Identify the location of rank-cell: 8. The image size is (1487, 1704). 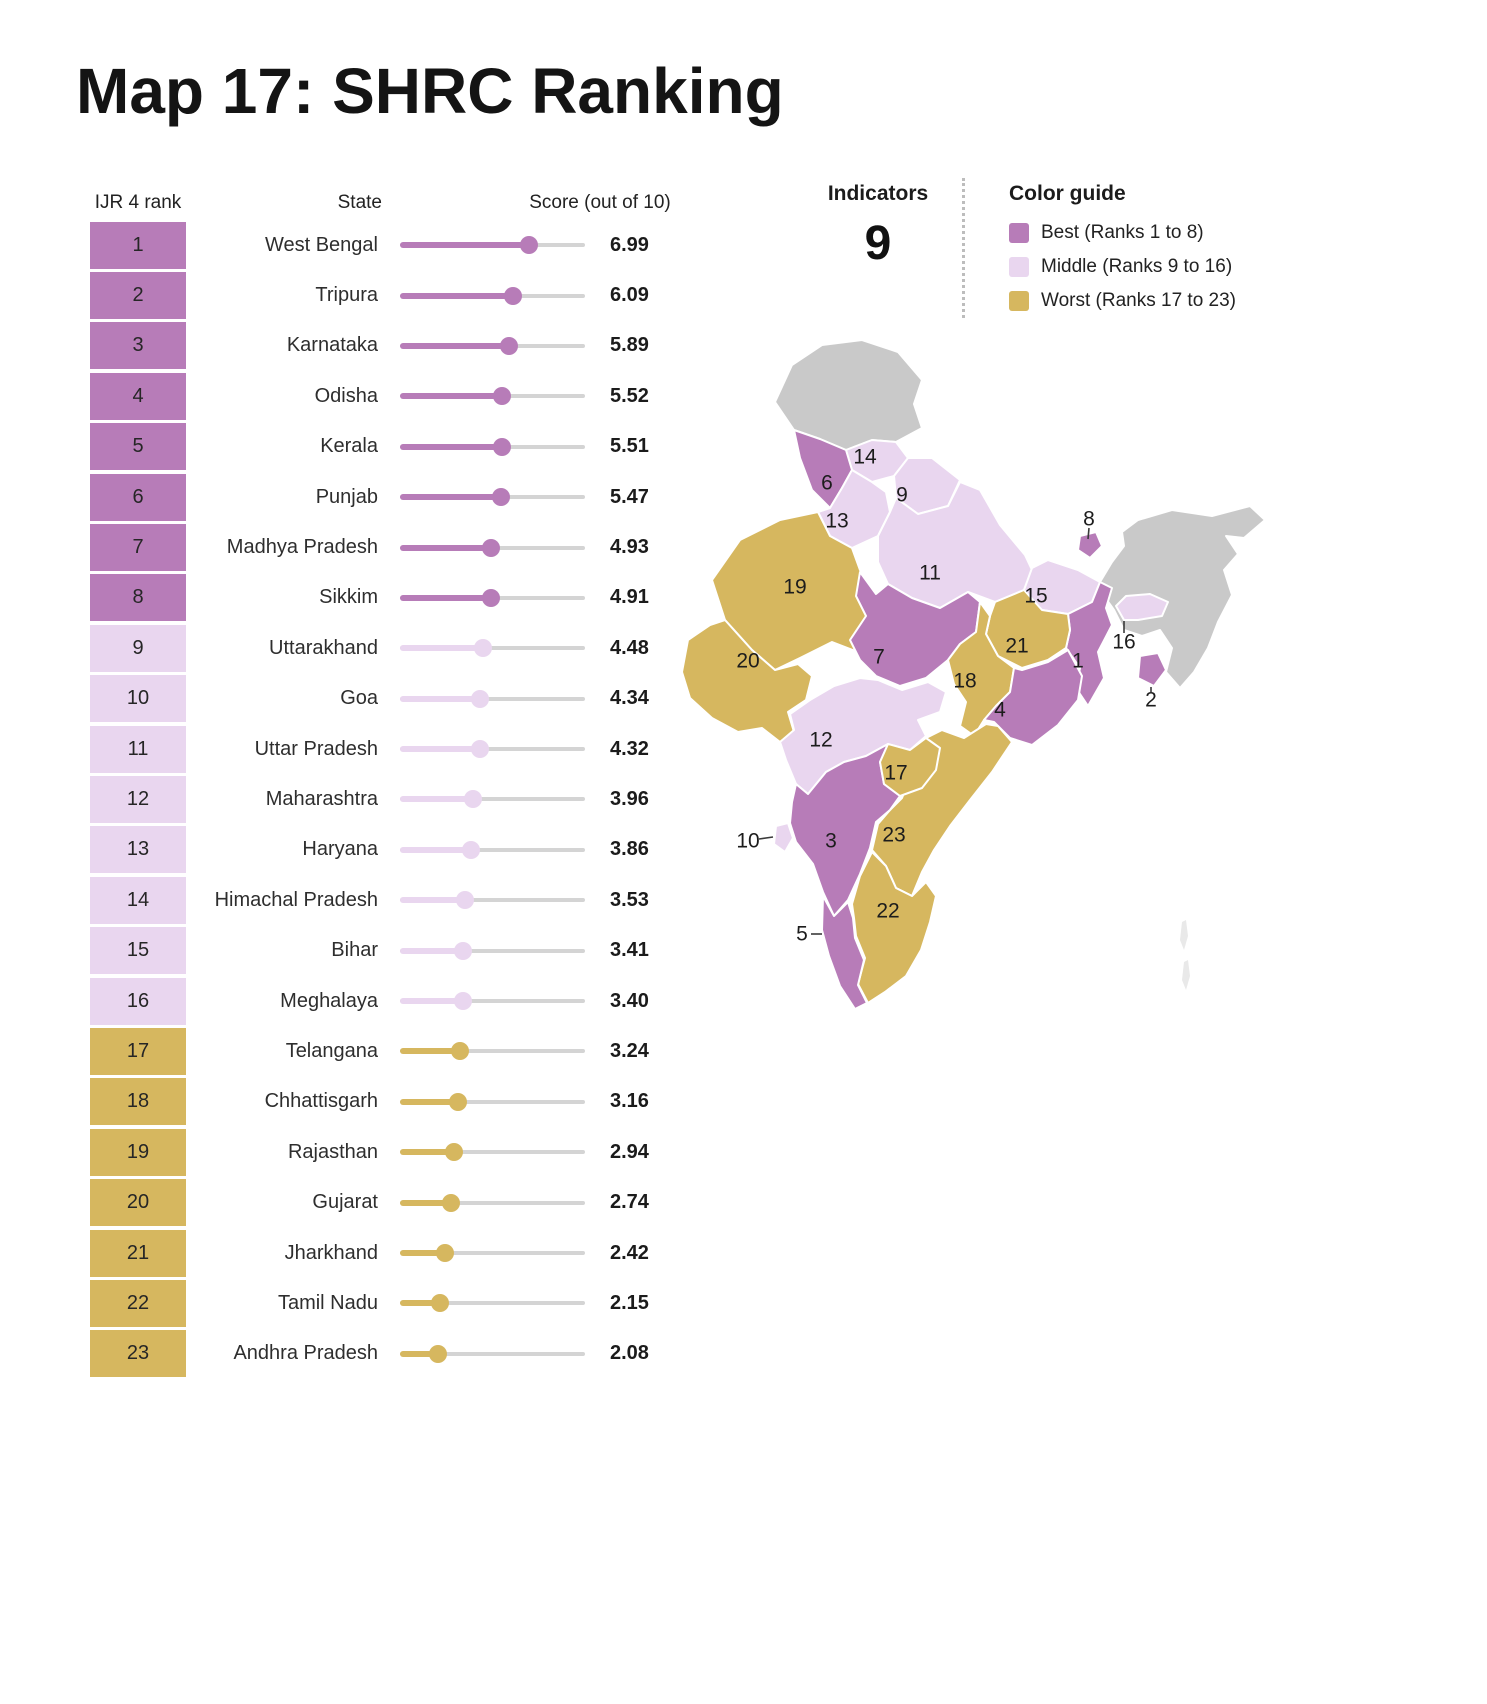
(138, 598).